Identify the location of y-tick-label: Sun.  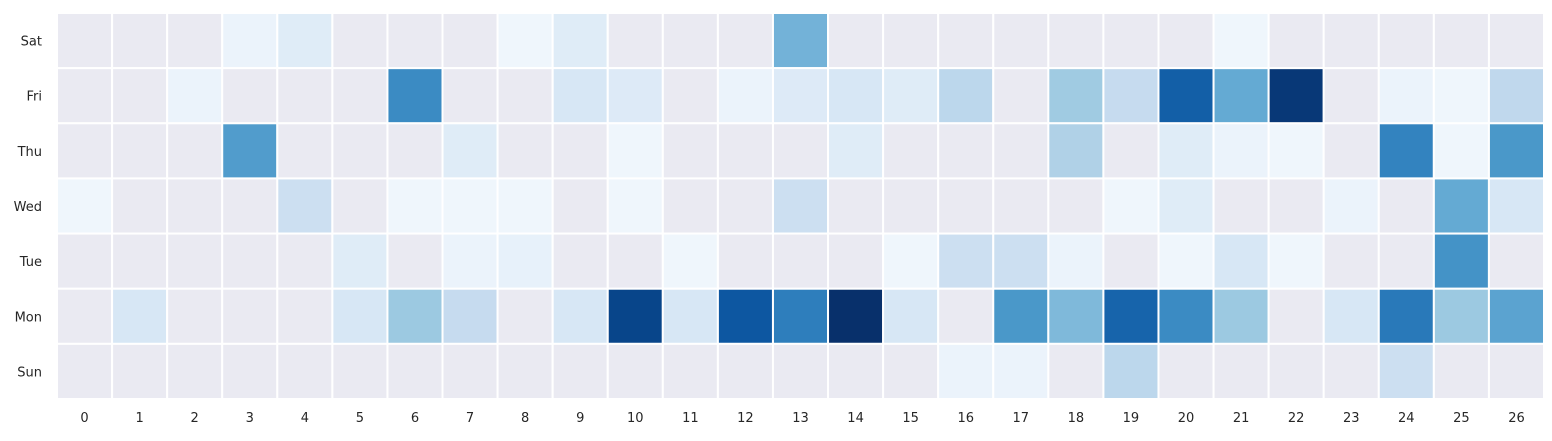
(29, 372).